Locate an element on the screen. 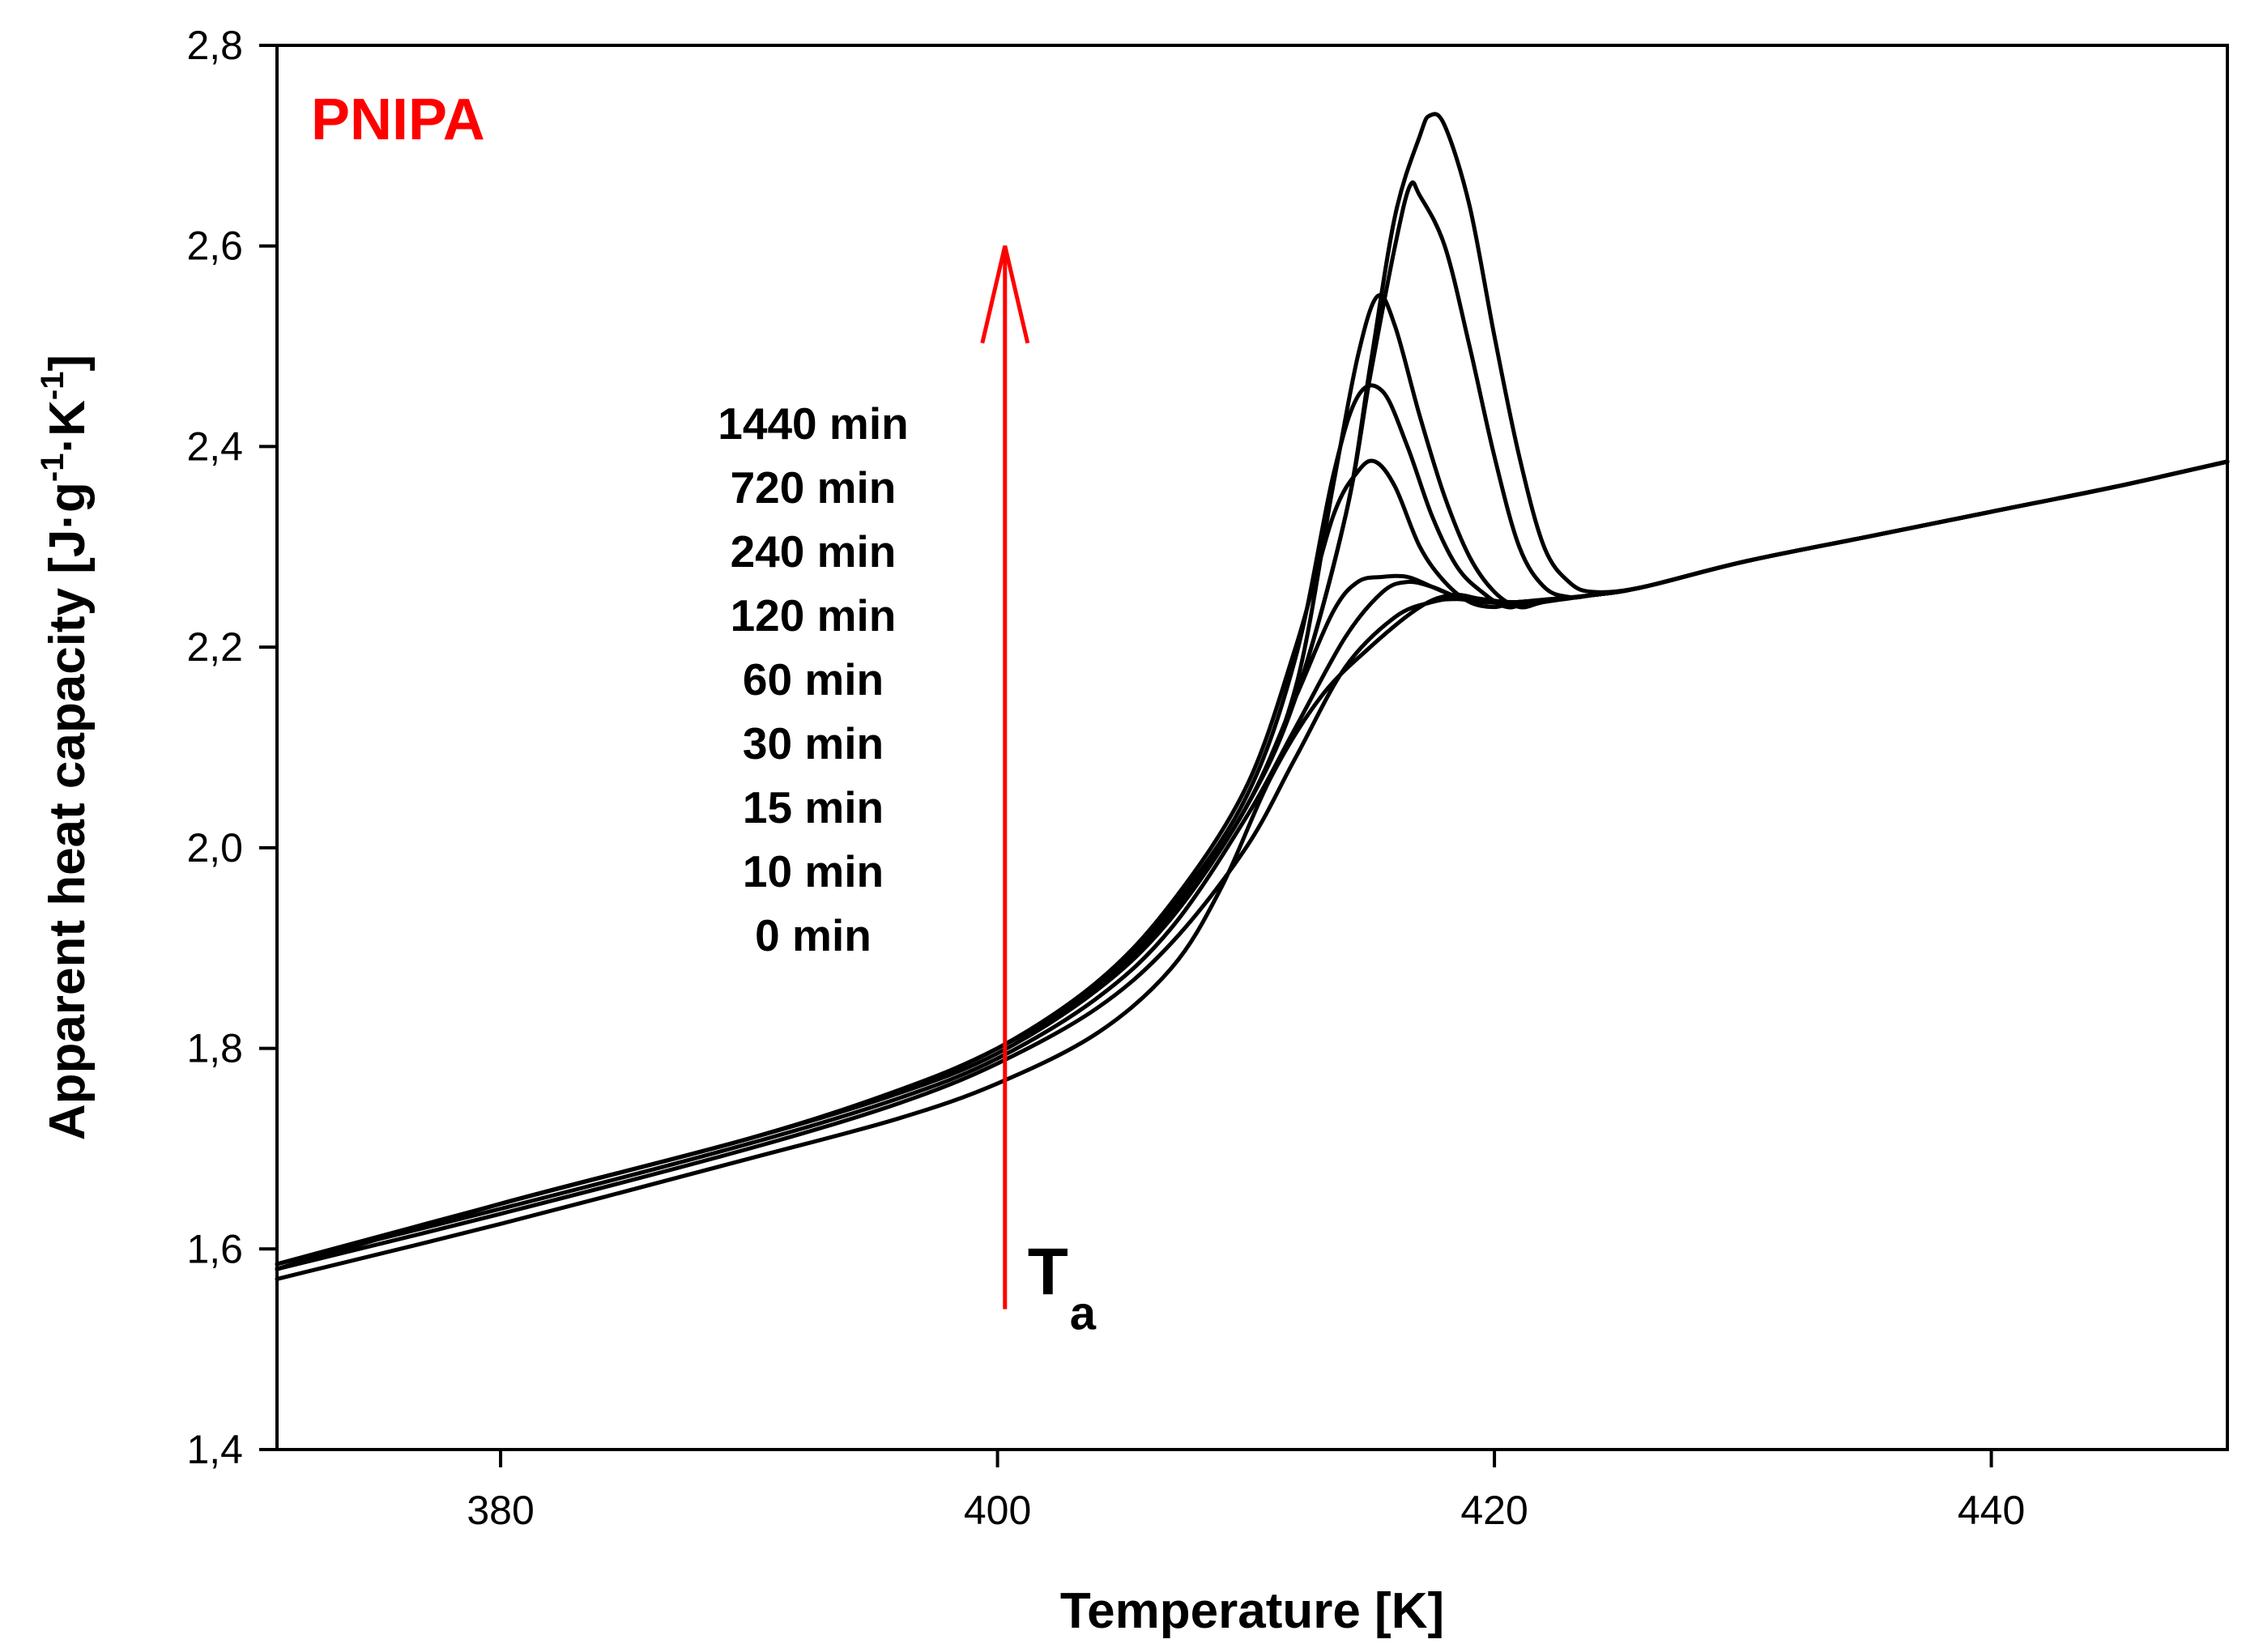 The height and width of the screenshot is (1652, 2263). x-axis-title: Temperature [K] is located at coordinates (1252, 1611).